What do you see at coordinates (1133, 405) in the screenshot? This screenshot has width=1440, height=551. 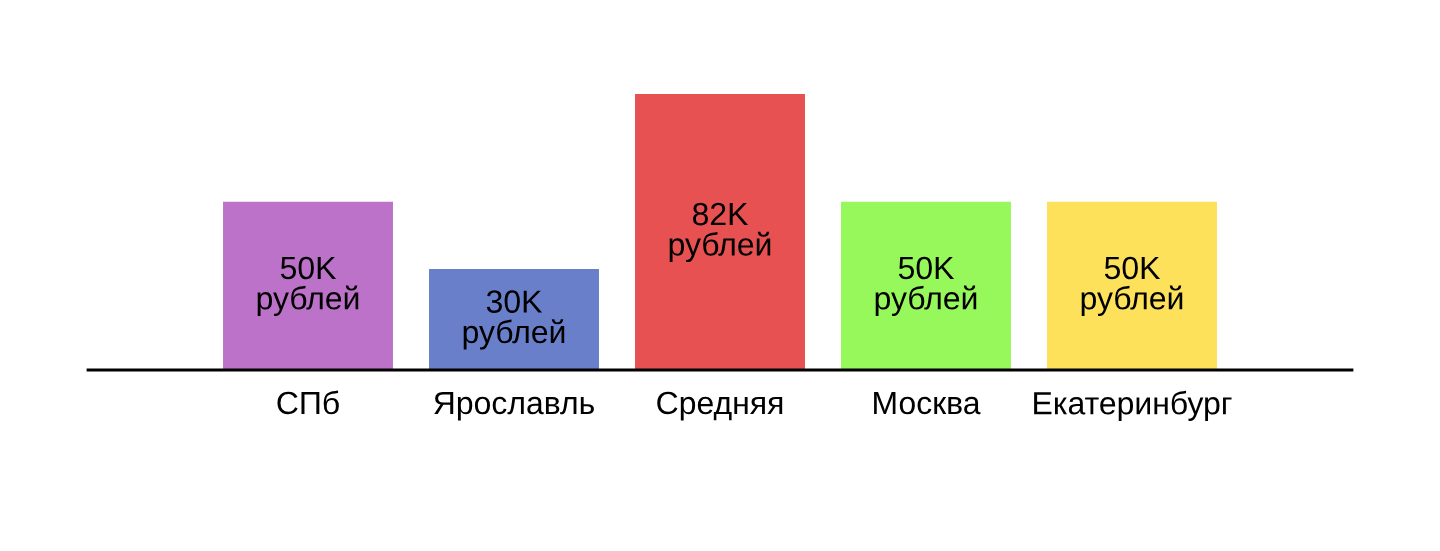 I see `x-tick-label: Екатеринбург` at bounding box center [1133, 405].